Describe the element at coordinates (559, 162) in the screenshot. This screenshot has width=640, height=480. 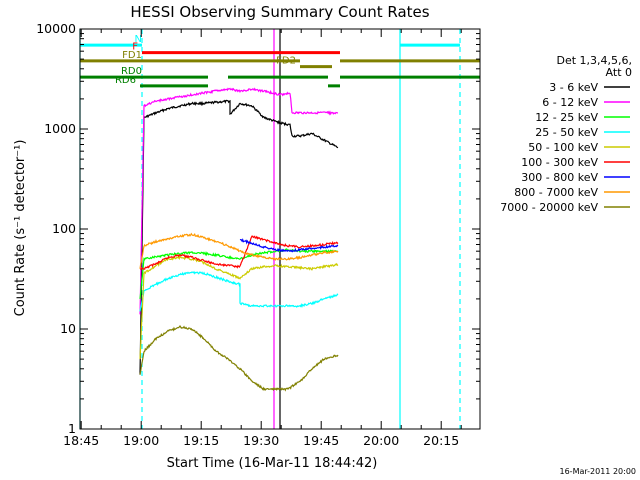
I see `legend-label-5: 100 - 300 keV` at that location.